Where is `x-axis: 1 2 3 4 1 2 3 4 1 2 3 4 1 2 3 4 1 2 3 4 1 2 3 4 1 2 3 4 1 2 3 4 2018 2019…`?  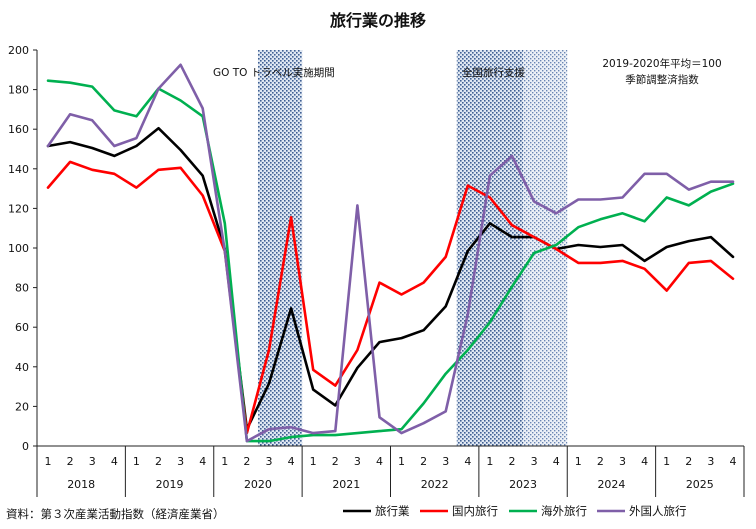 x-axis: 1 2 3 4 1 2 3 4 1 2 3 4 1 2 3 4 1 2 3 4 1 2 3 4 1 2 3 4 1 2 3 4 2018 2019… is located at coordinates (390, 471).